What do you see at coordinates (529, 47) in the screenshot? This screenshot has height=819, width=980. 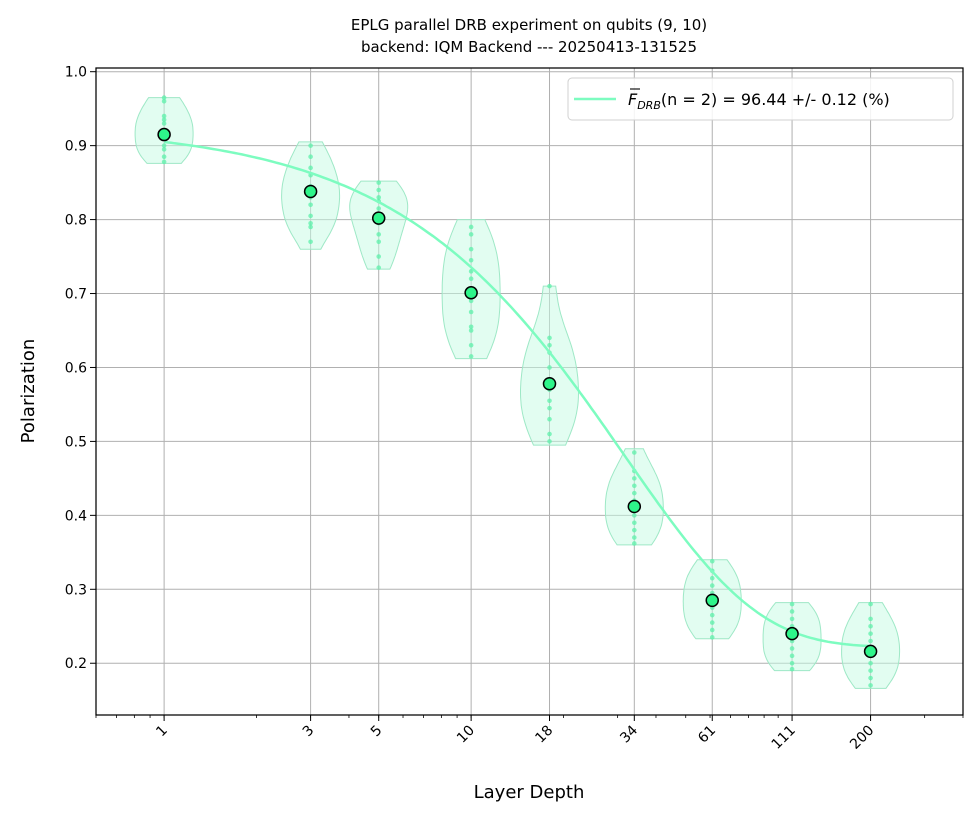 I see `chart-subtitle: backend: IQM Backend --- 20250413-131525` at bounding box center [529, 47].